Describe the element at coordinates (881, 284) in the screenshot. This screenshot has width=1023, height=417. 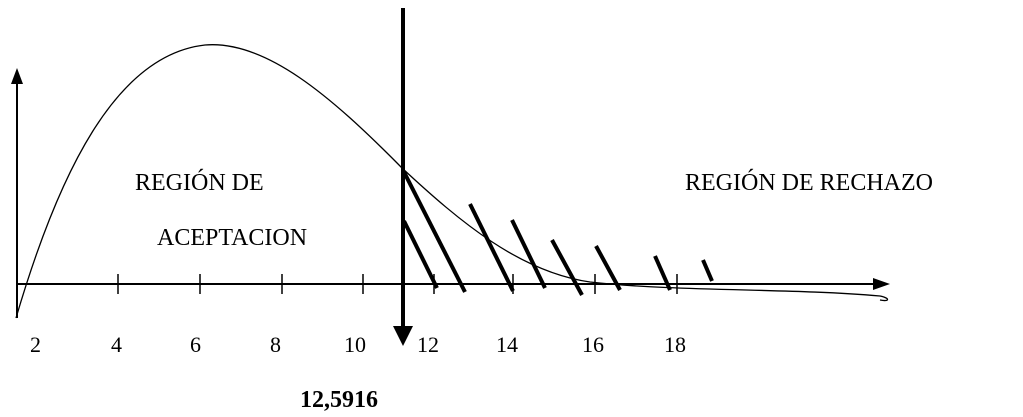
I see `x-axis-arrowhead` at that location.